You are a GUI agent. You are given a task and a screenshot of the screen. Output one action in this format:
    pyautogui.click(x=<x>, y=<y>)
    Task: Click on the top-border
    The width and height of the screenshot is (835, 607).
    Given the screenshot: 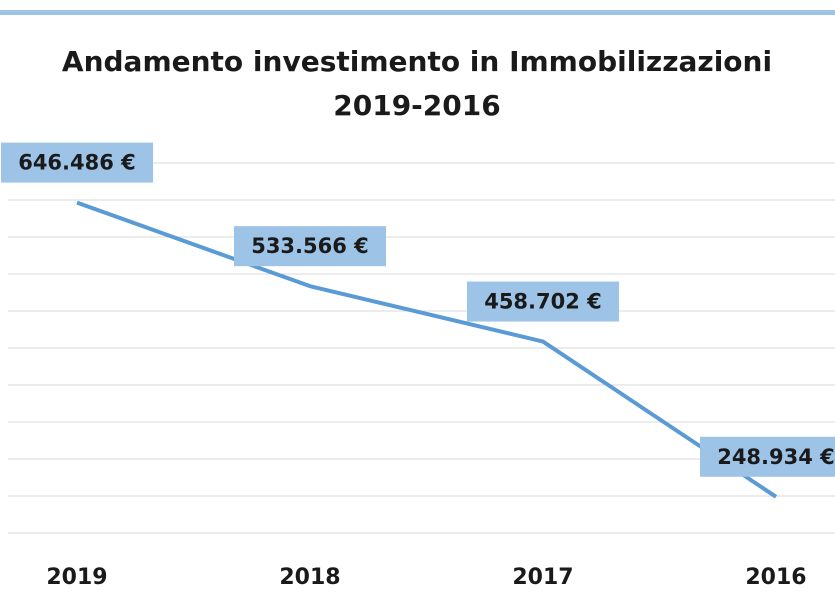 What is the action you would take?
    pyautogui.click(x=417, y=12)
    